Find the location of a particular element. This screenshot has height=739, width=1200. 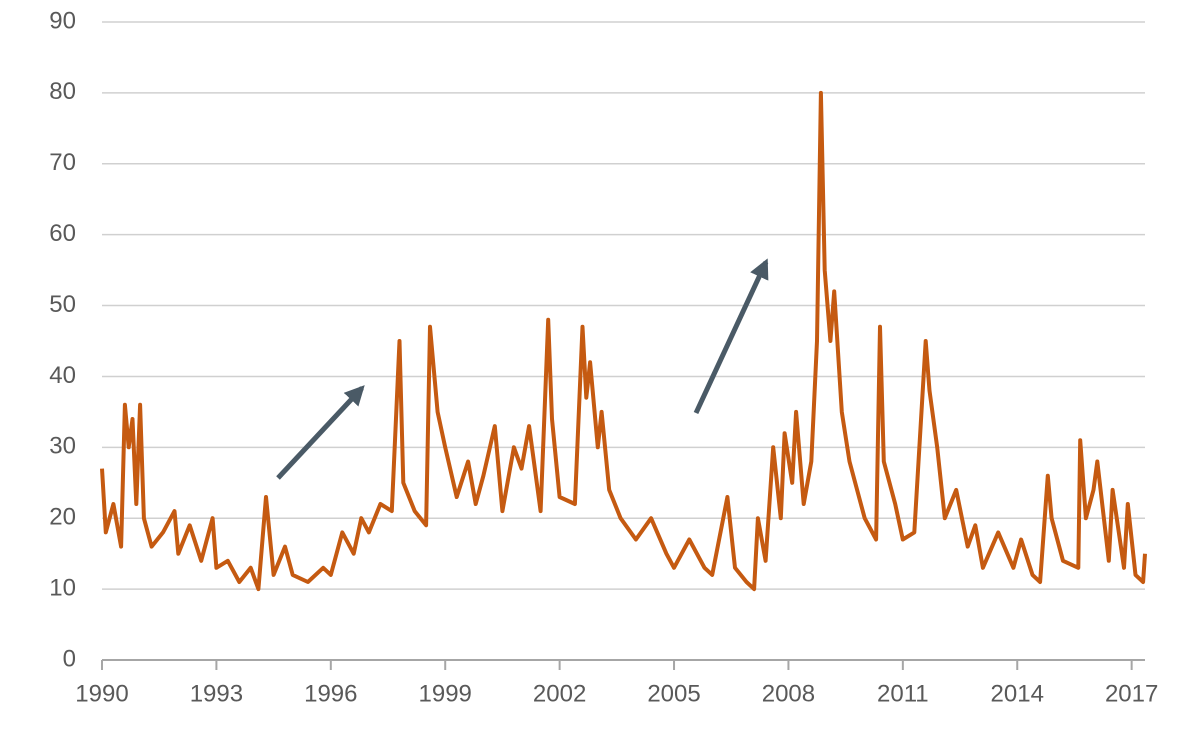

y-tick-label: 10 is located at coordinates (62, 587).